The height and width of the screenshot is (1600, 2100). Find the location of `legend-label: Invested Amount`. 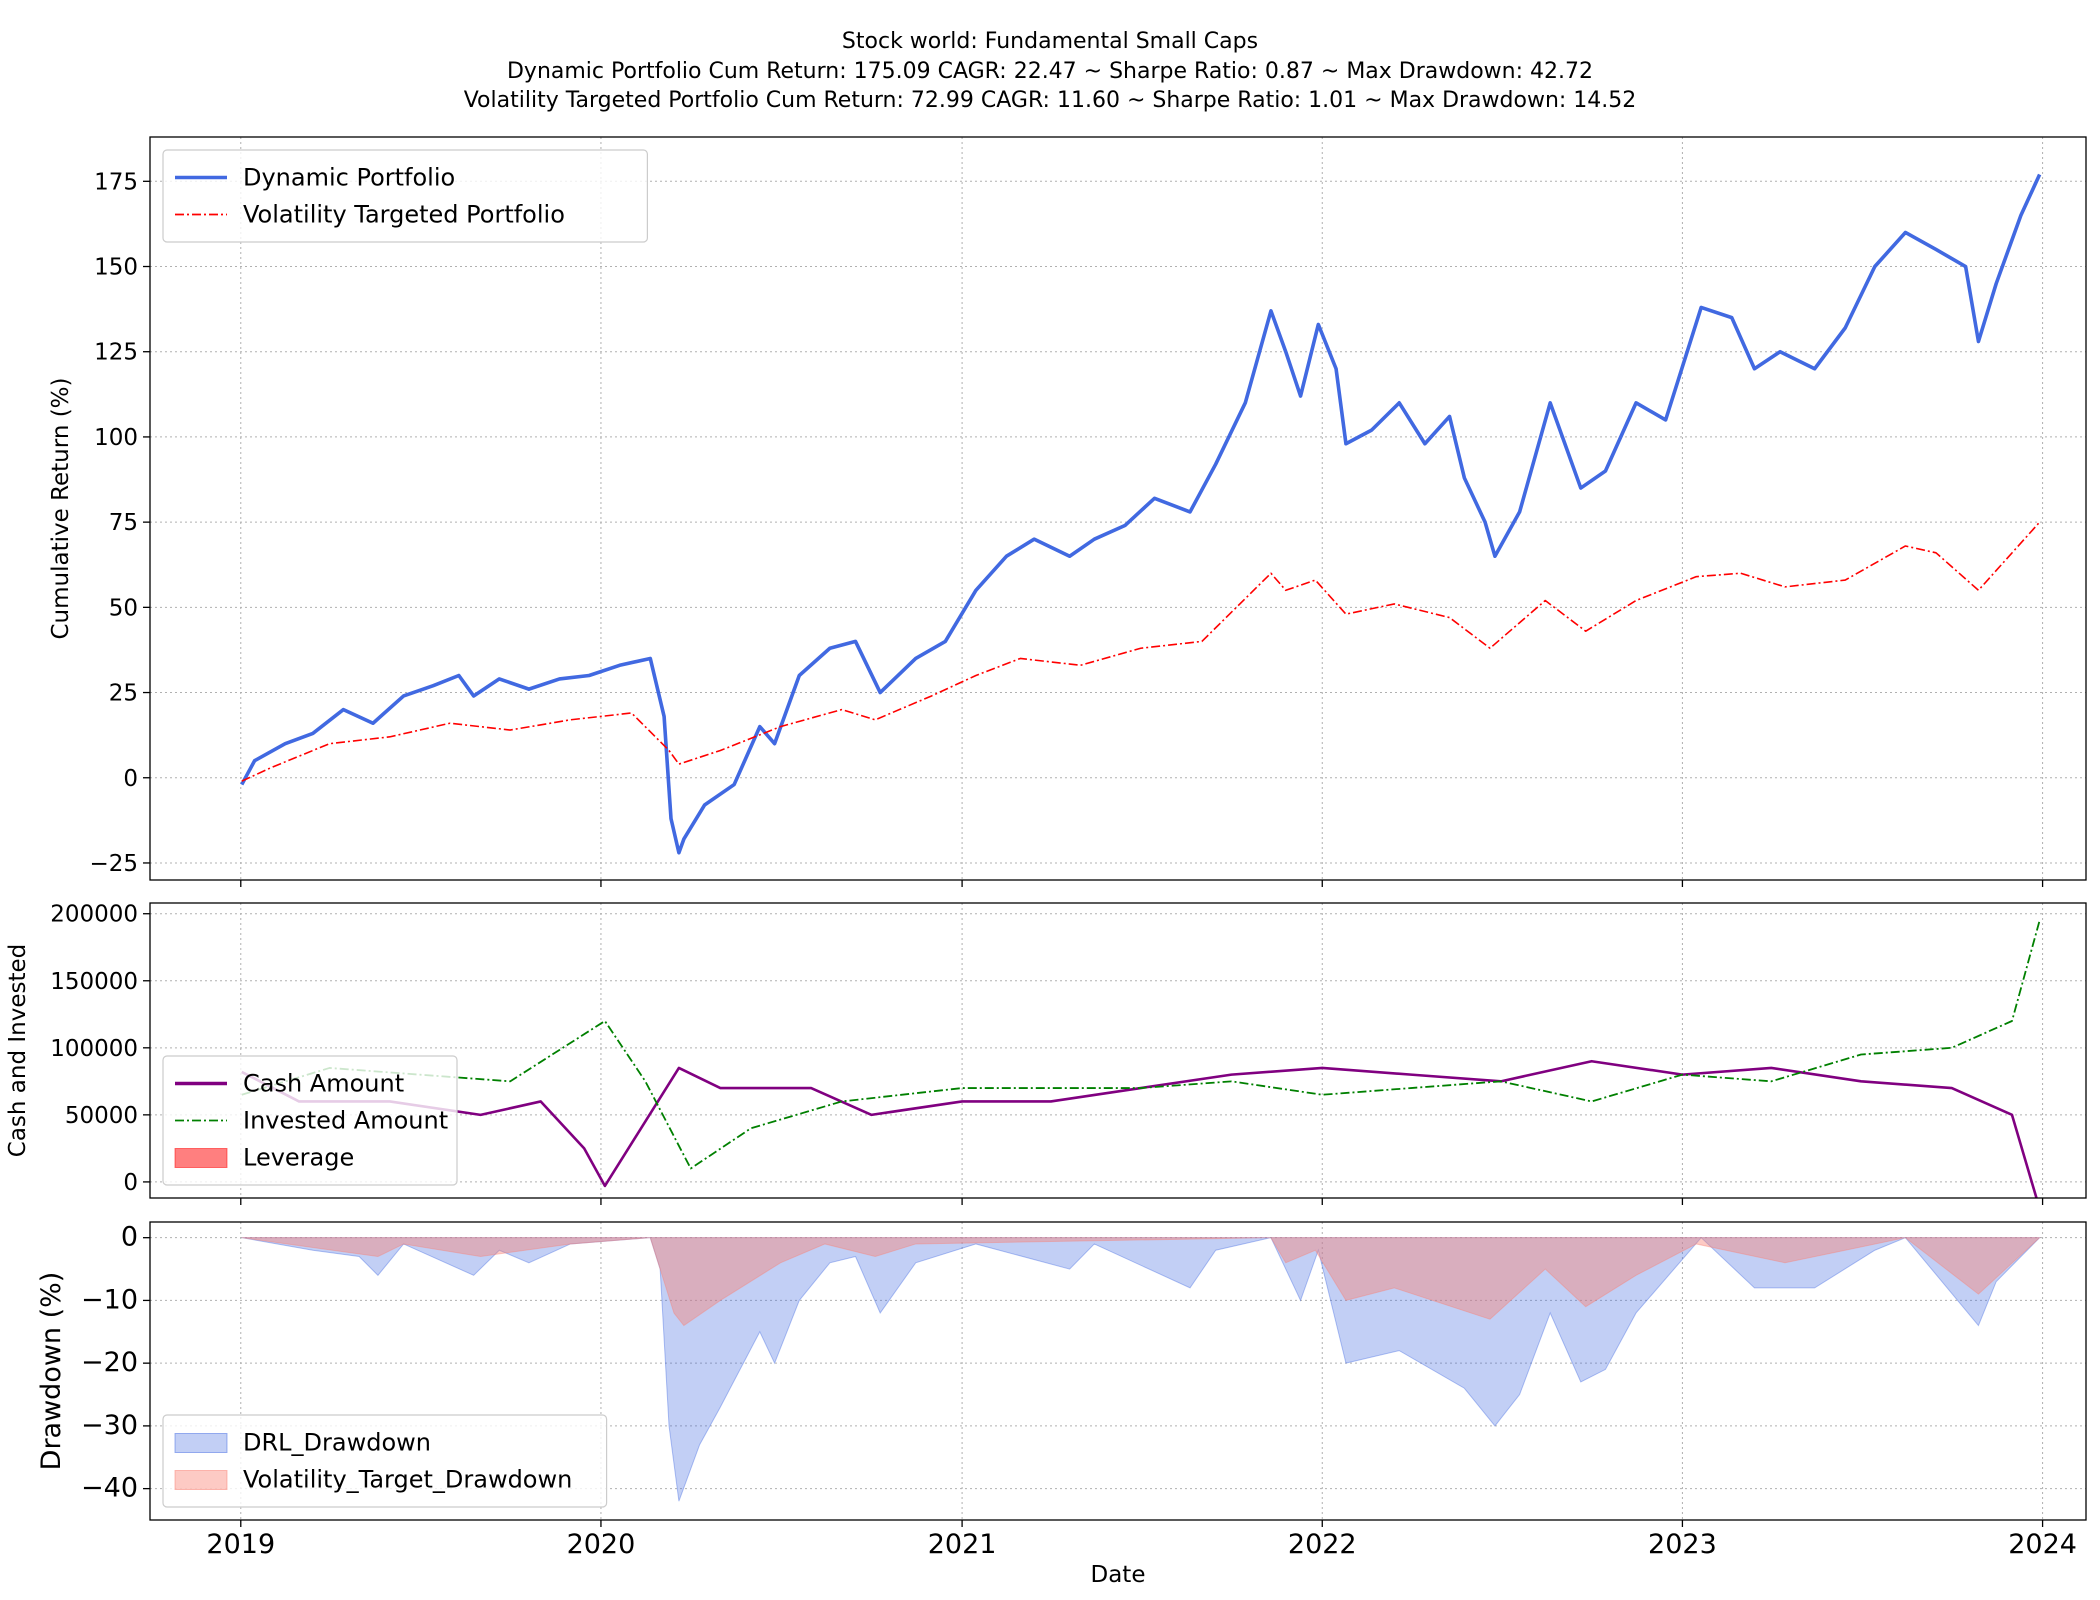

legend-label: Invested Amount is located at coordinates (345, 1121).